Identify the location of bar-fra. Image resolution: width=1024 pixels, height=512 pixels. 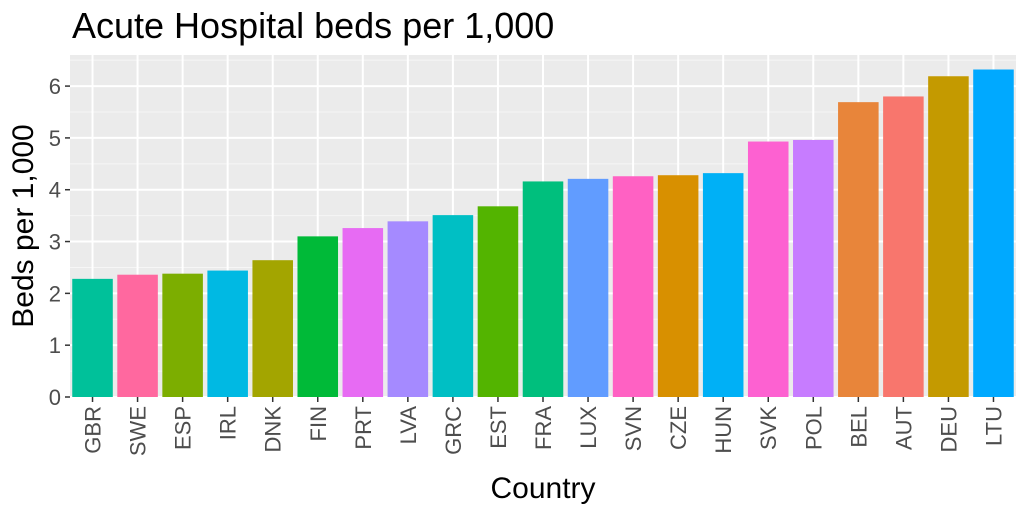
(543, 289).